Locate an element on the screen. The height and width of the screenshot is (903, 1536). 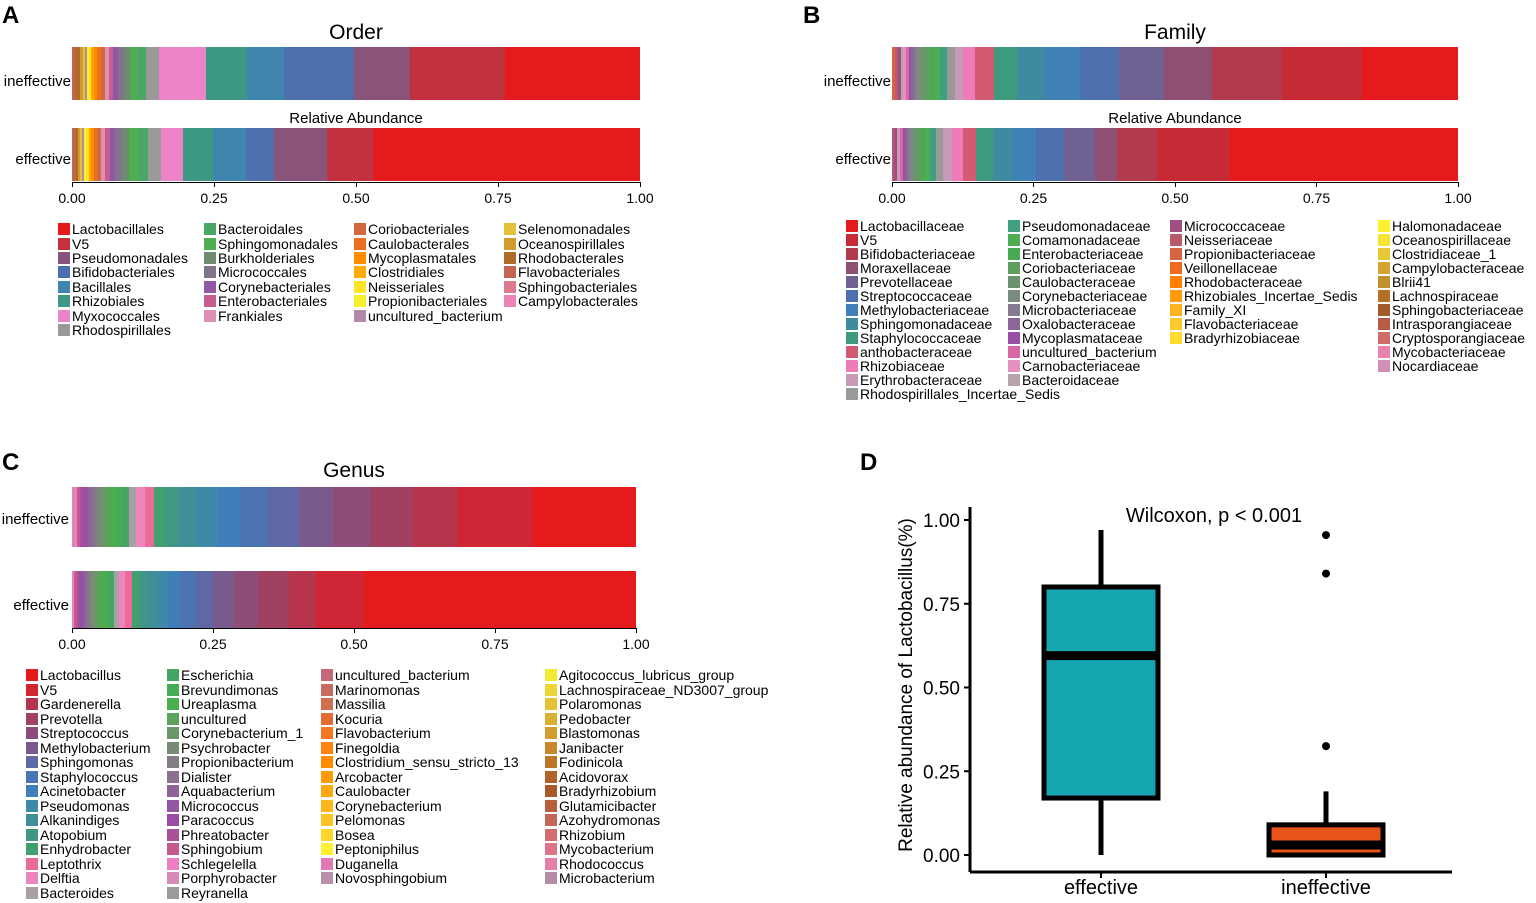
legend-item: Methylobacterium is located at coordinates (96, 748).